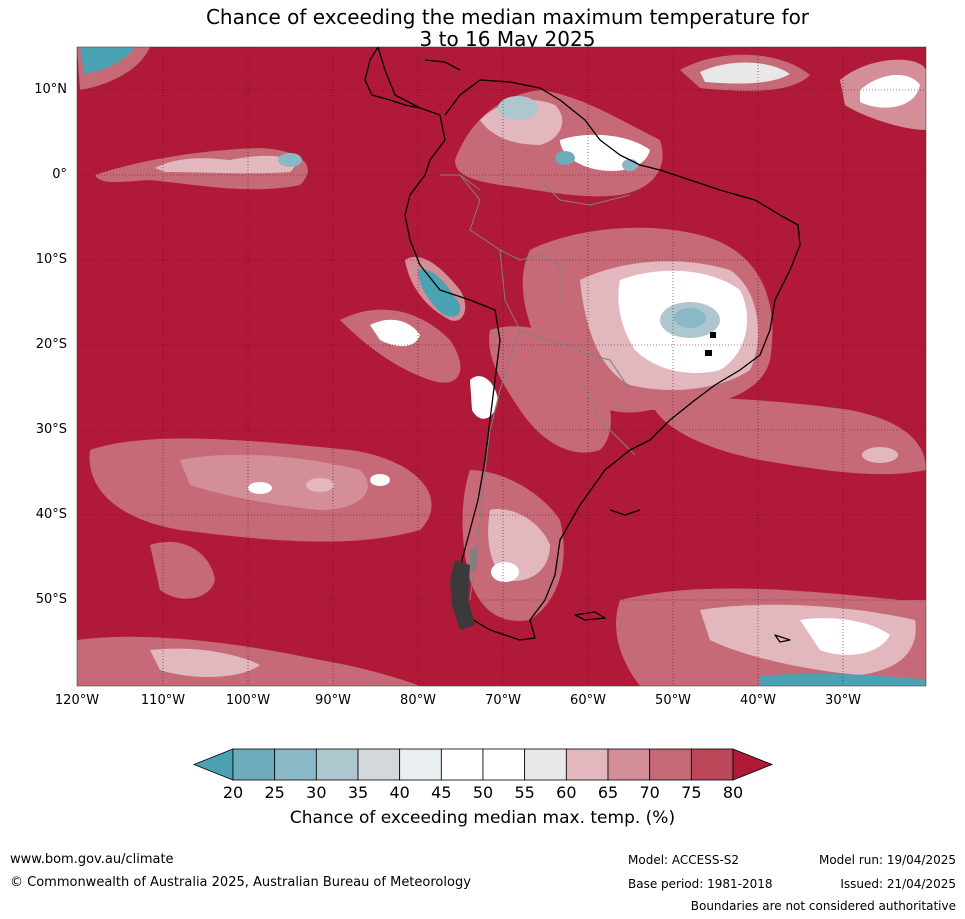  What do you see at coordinates (441, 792) in the screenshot?
I see `colorbar-tick-label: 45` at bounding box center [441, 792].